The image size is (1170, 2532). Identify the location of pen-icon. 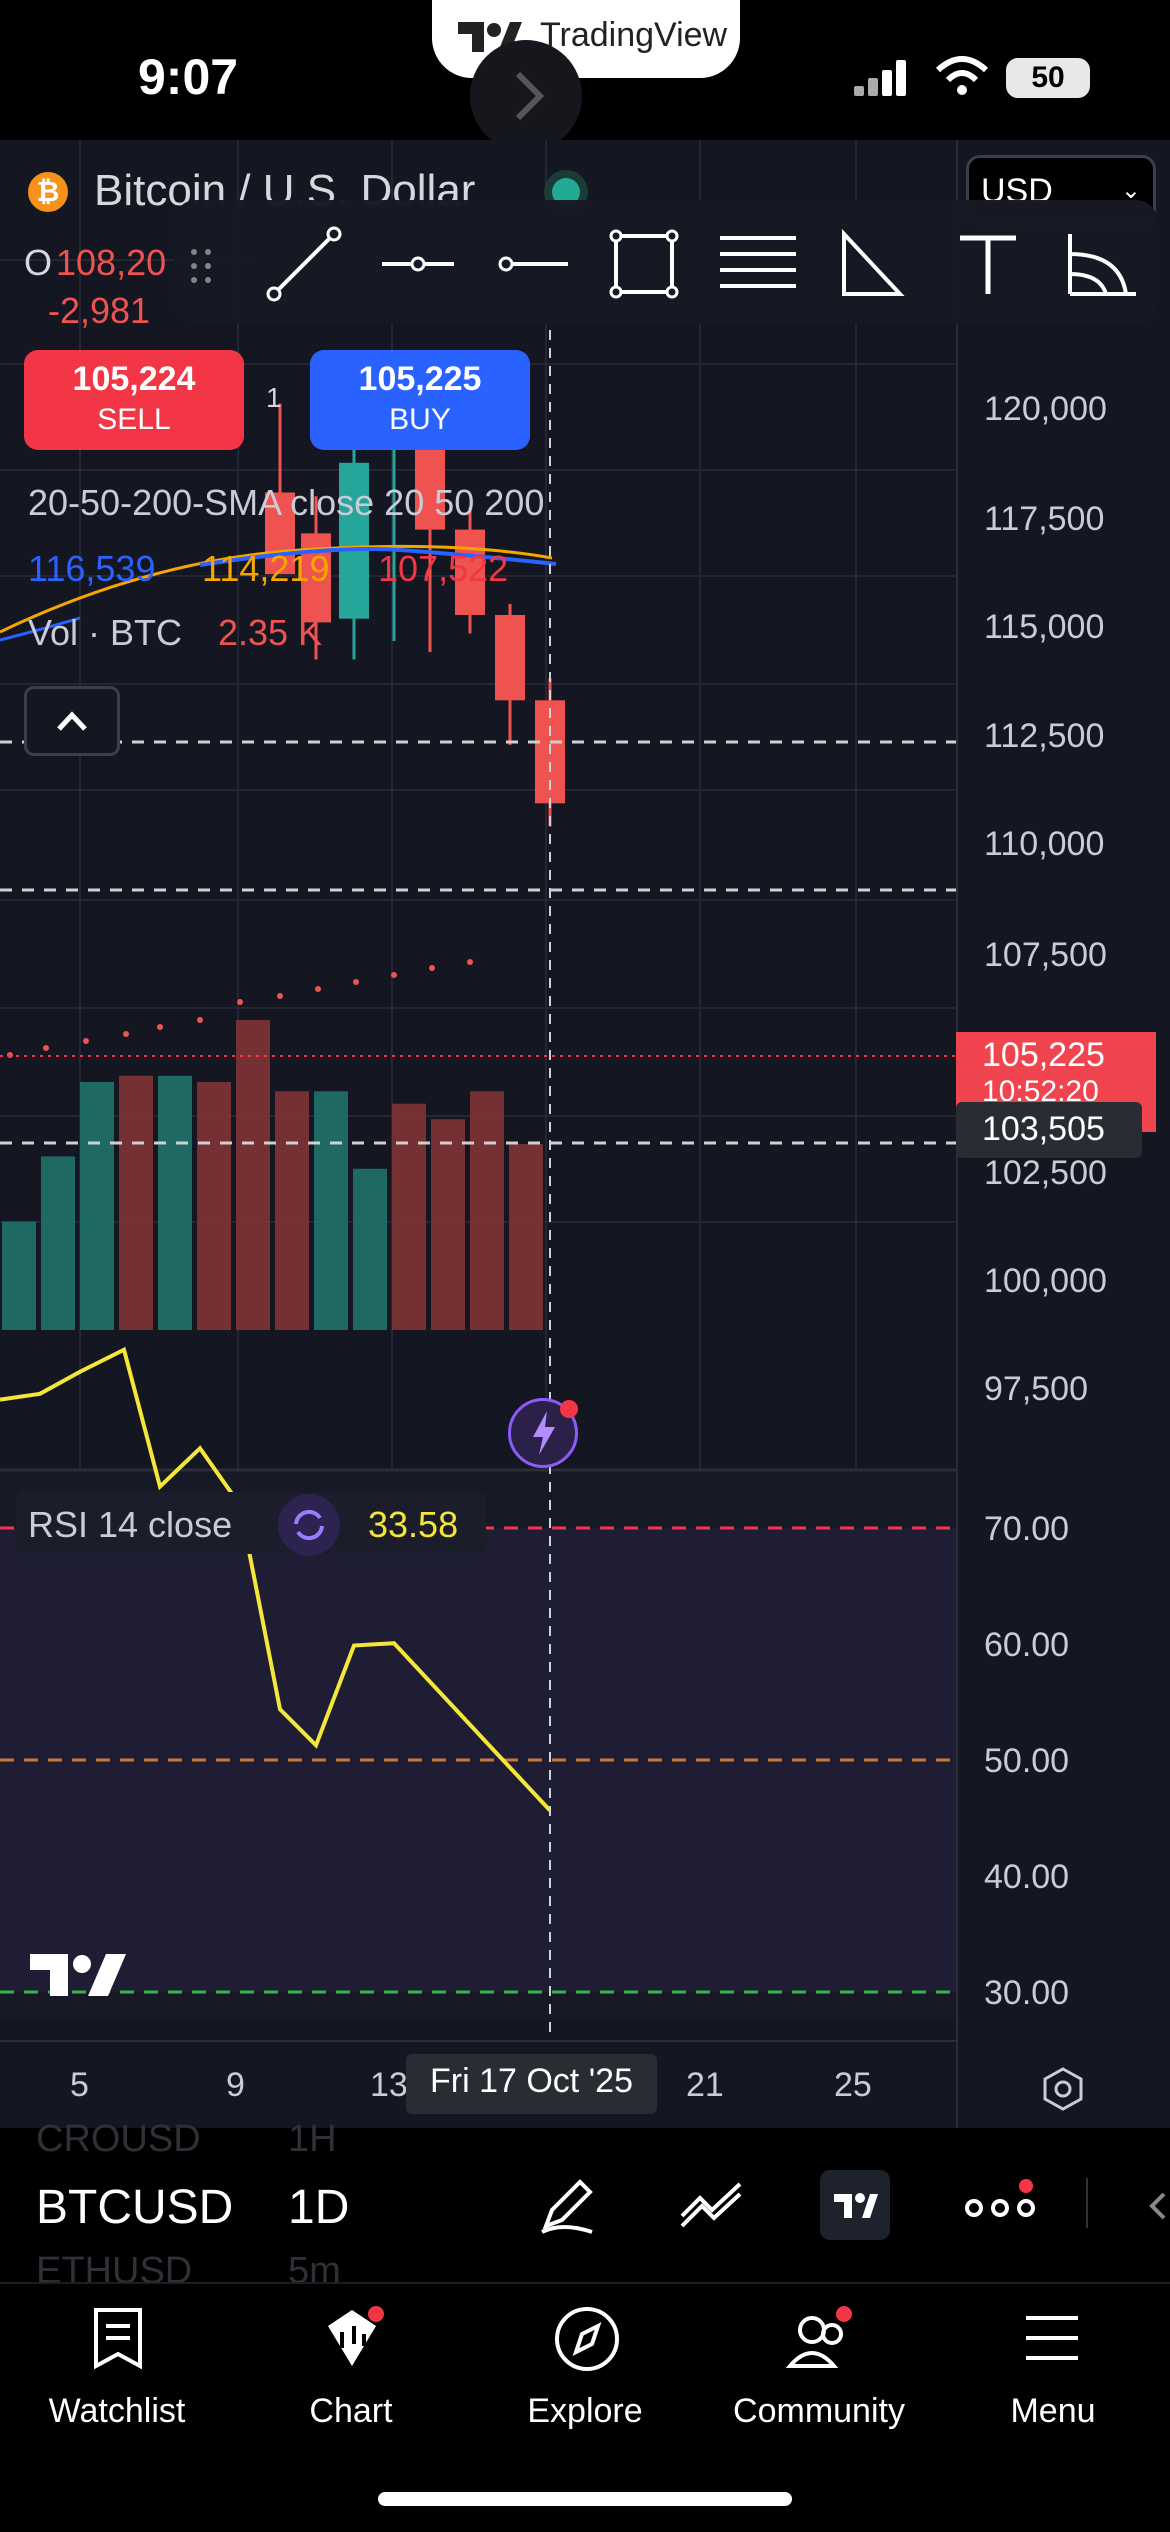
(567, 2205).